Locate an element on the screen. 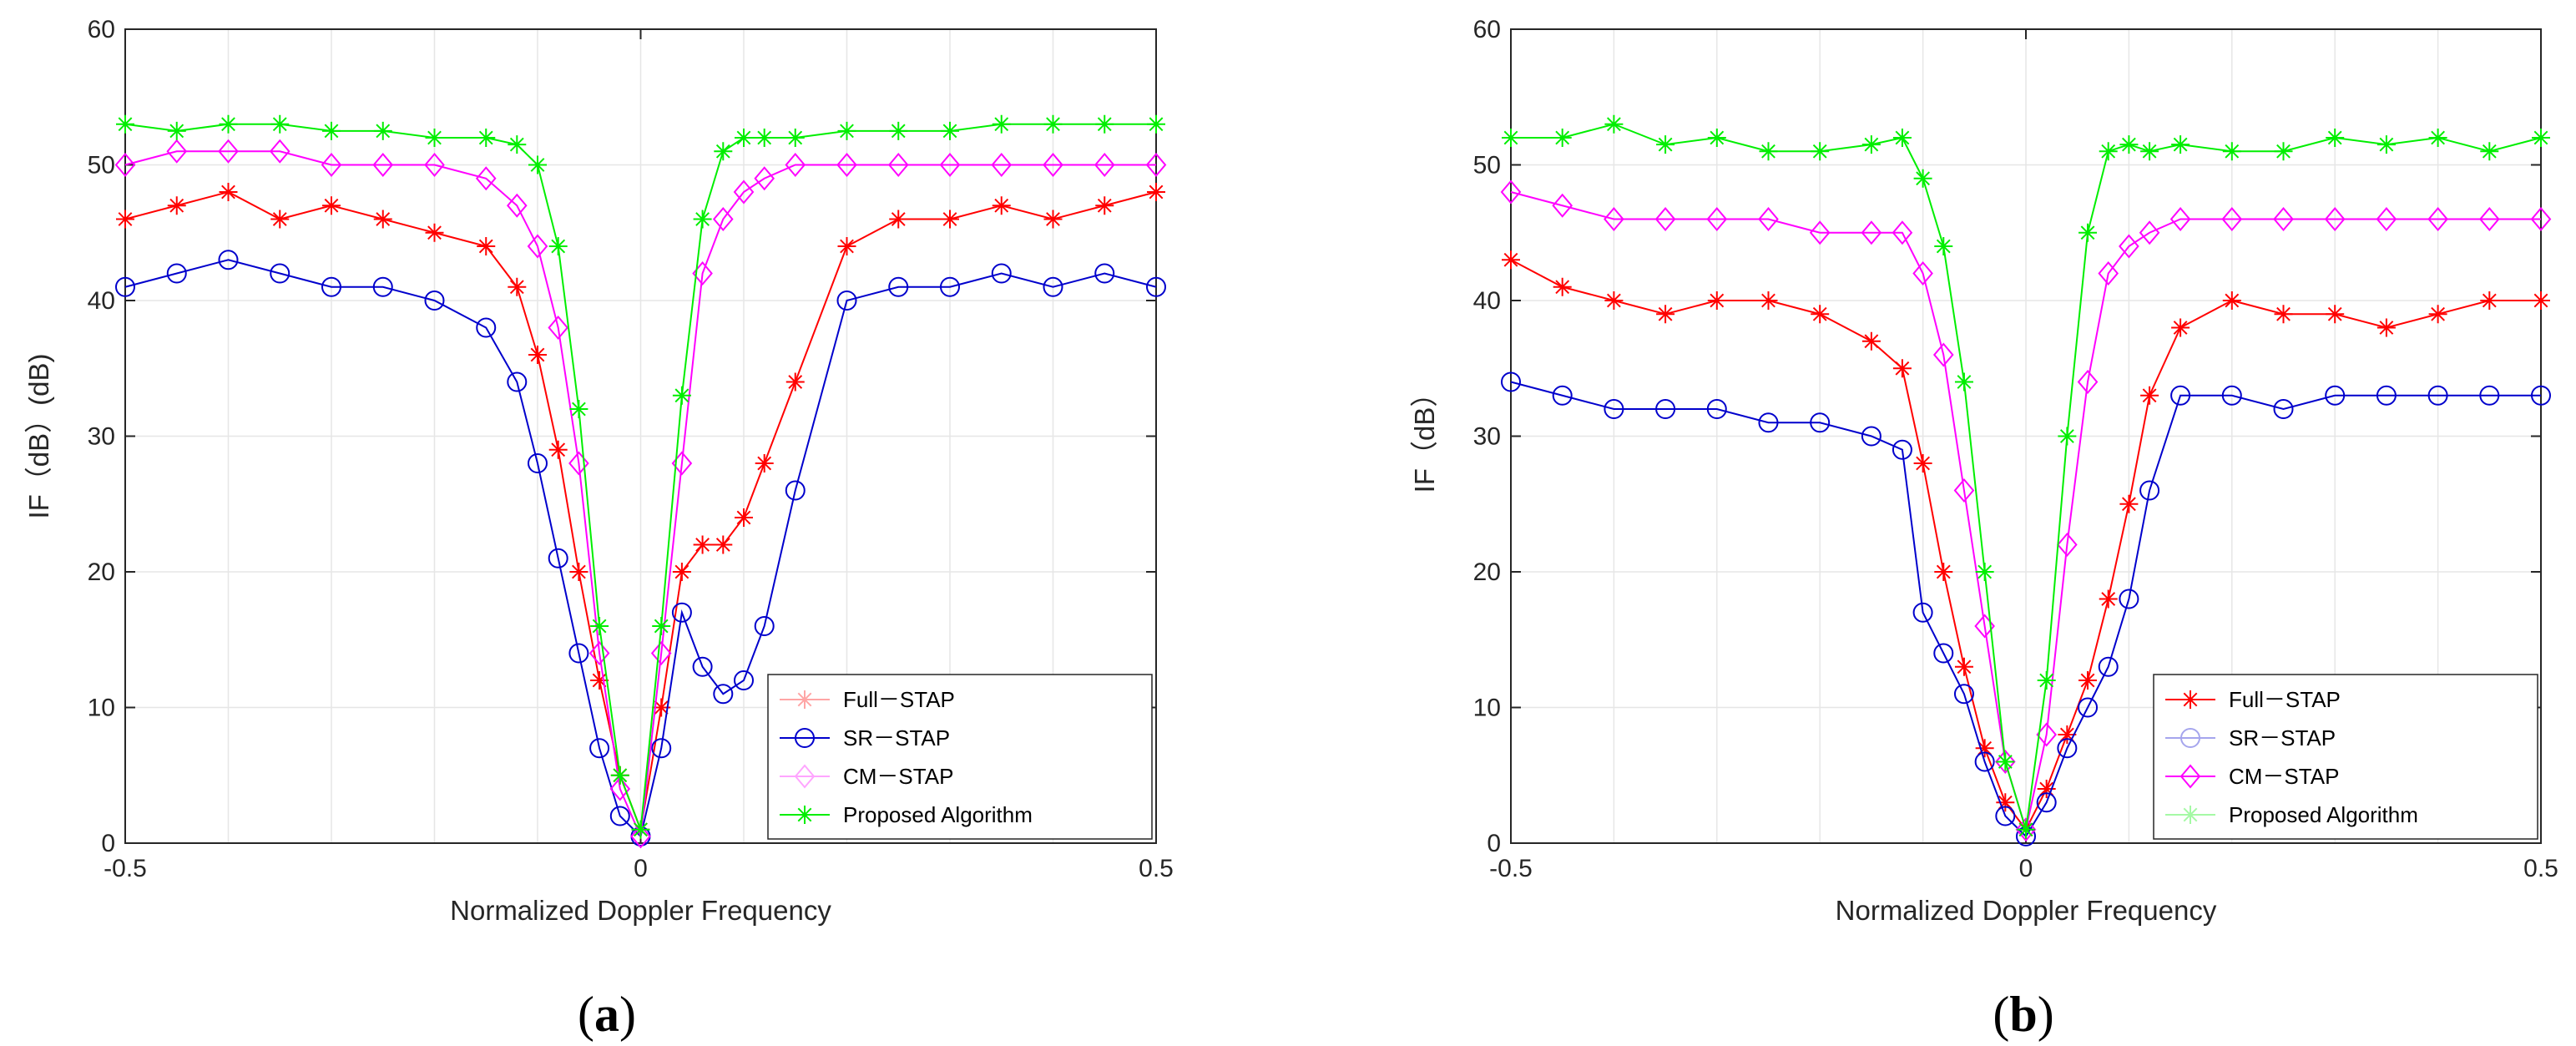  y-tick-label: 40 is located at coordinates (1487, 301).